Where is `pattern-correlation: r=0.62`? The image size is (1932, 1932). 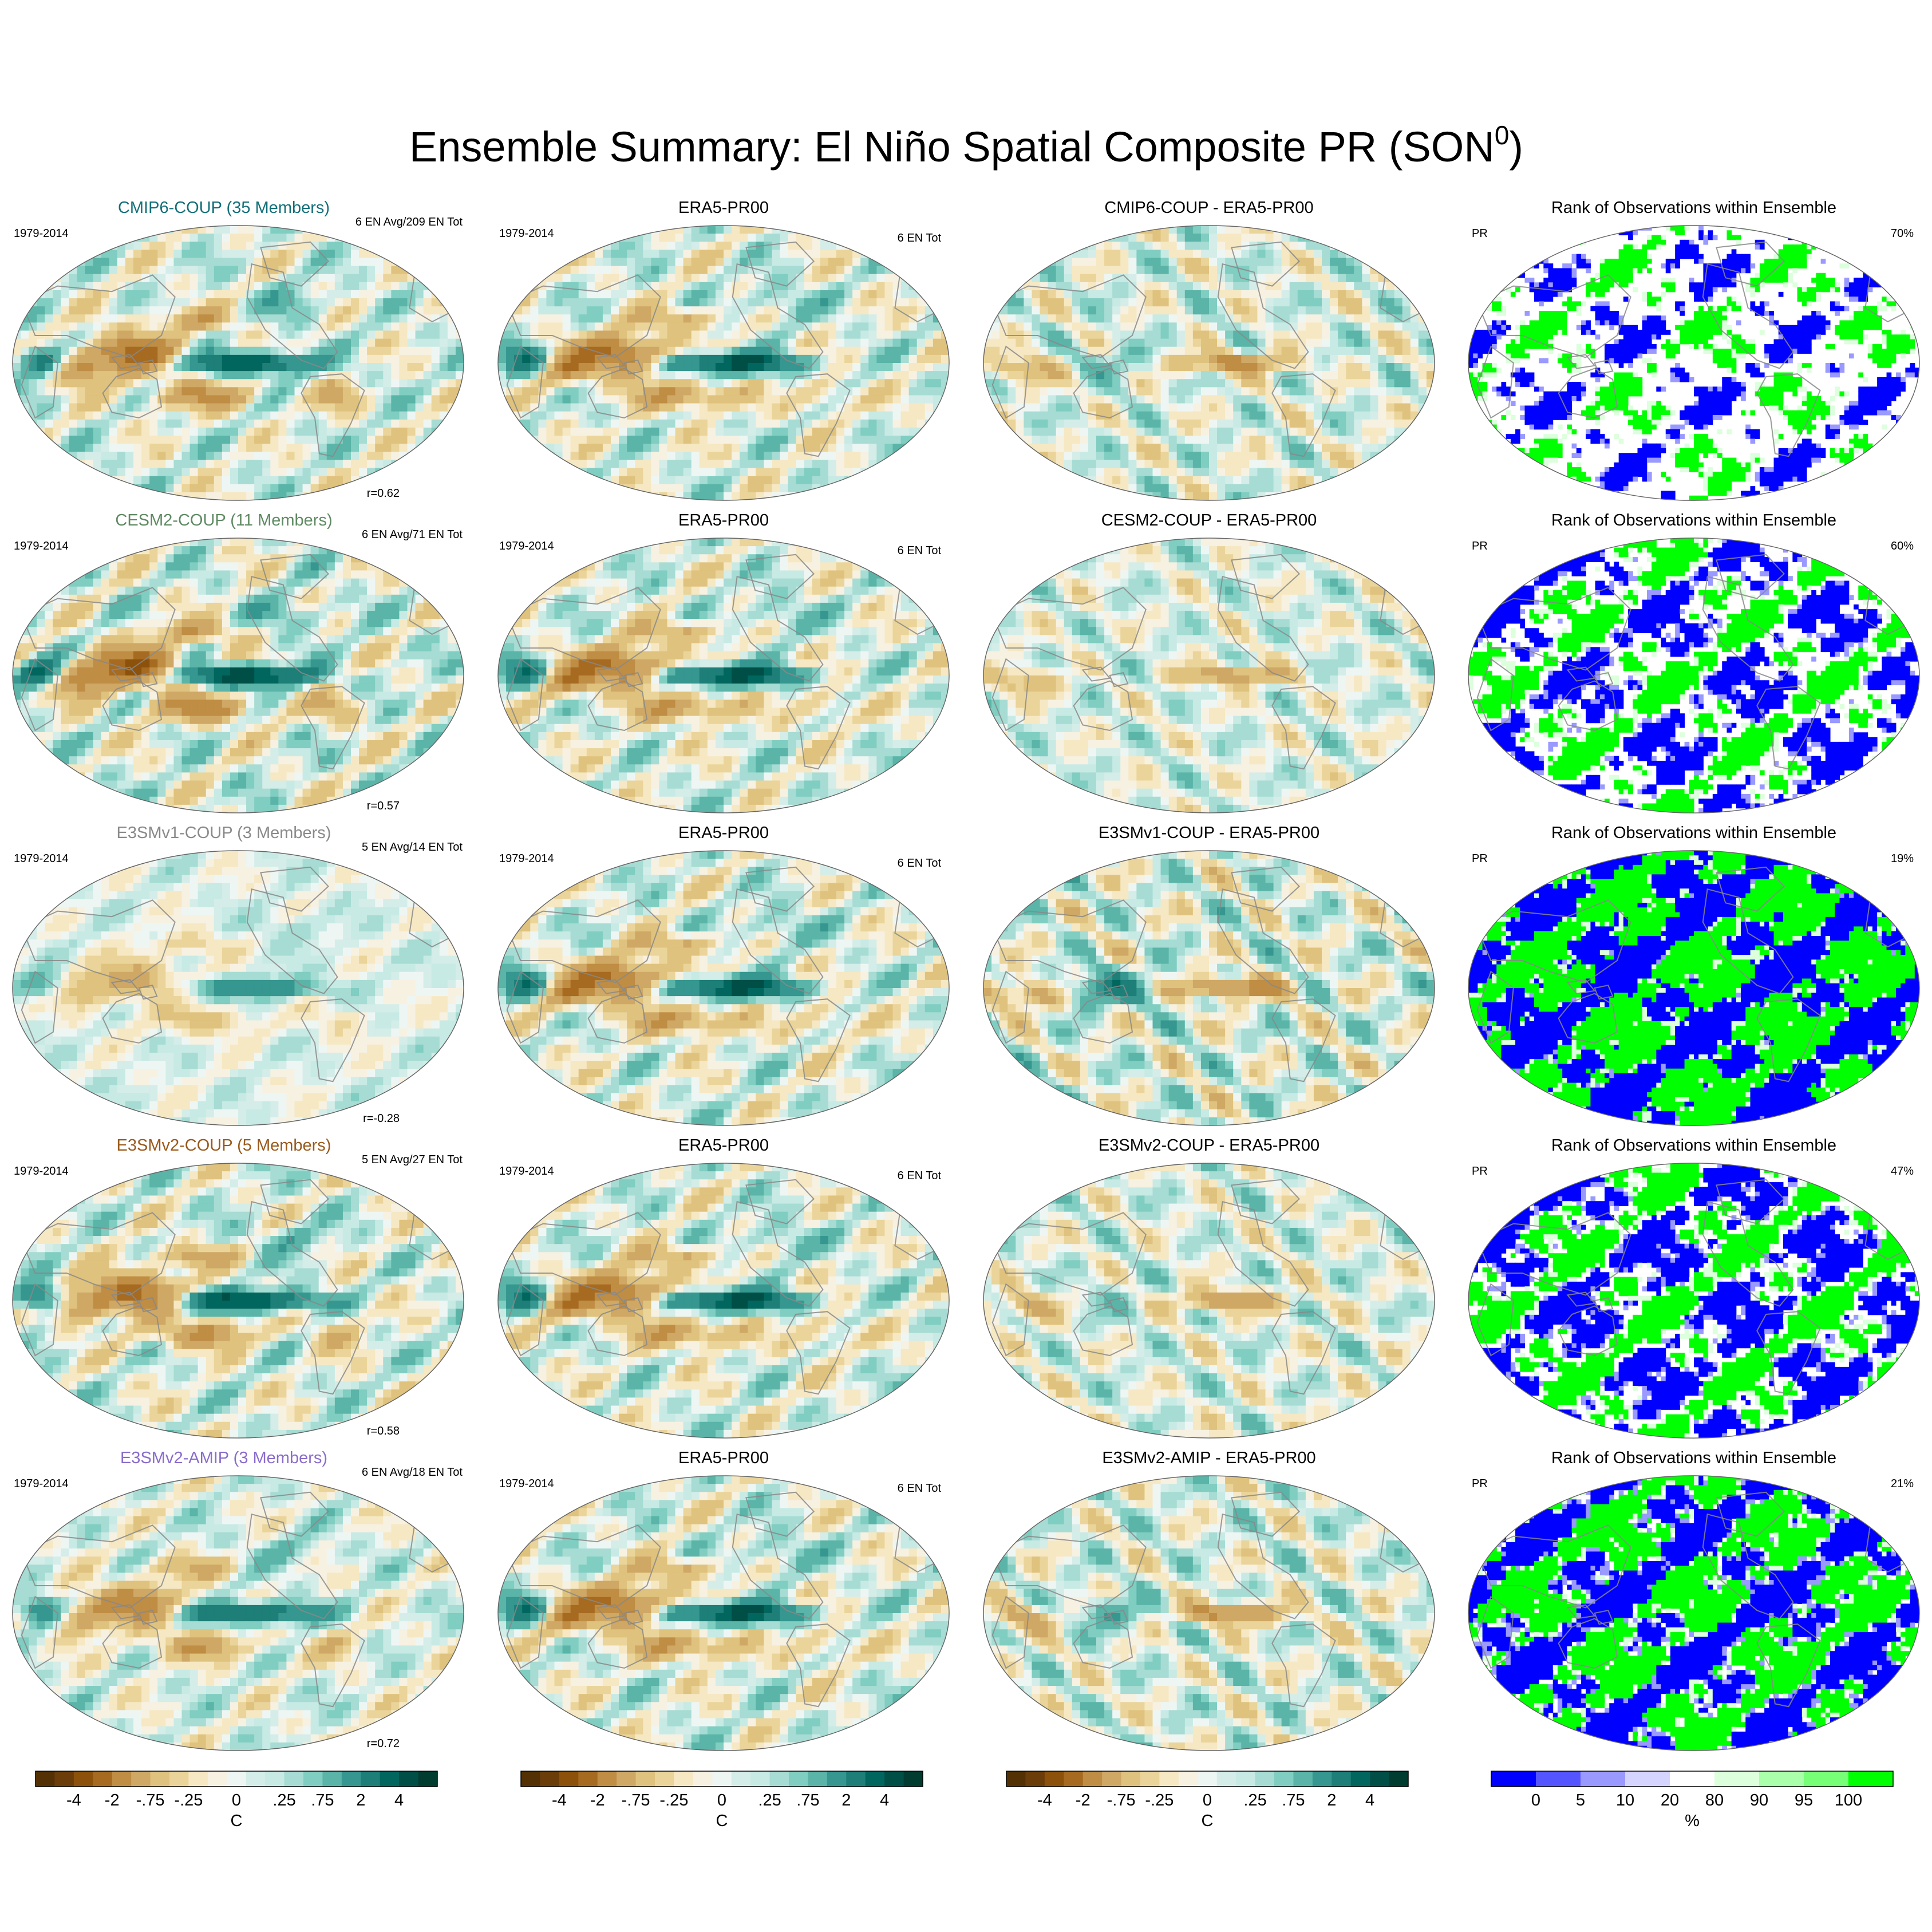
pattern-correlation: r=0.62 is located at coordinates (383, 493).